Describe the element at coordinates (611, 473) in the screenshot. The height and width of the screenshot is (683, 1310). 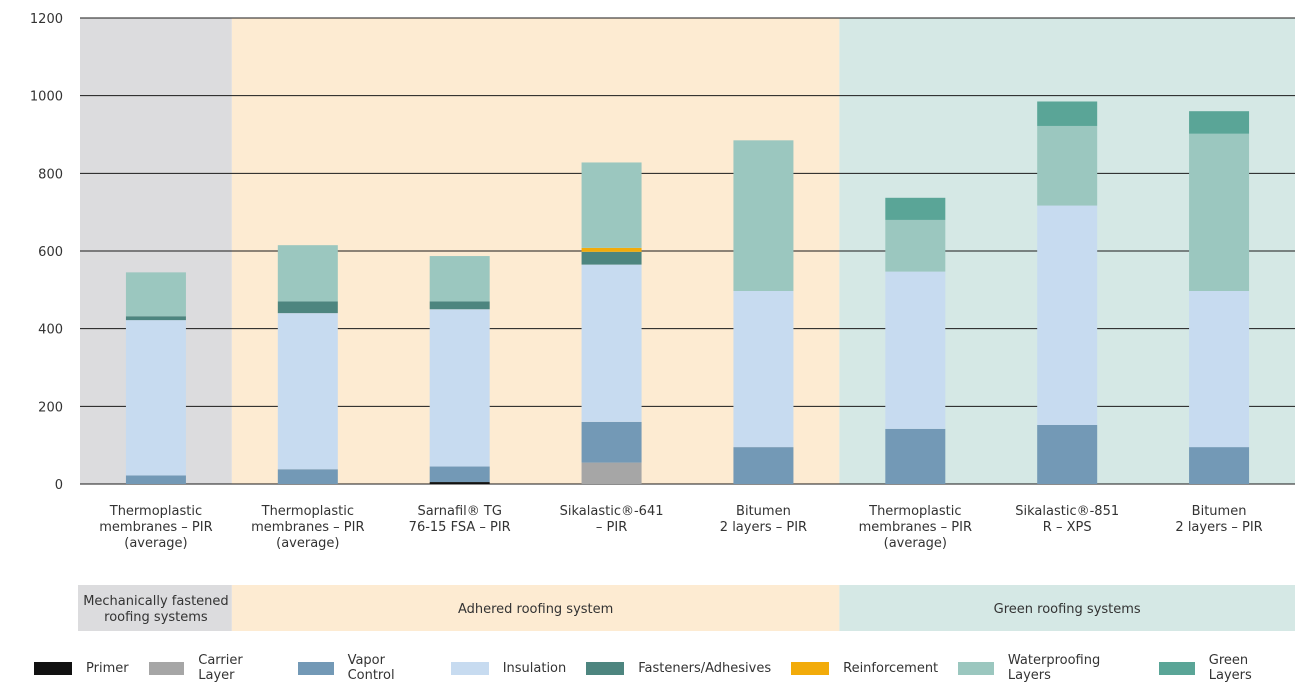
I see `bar-segment-carrier-layer` at that location.